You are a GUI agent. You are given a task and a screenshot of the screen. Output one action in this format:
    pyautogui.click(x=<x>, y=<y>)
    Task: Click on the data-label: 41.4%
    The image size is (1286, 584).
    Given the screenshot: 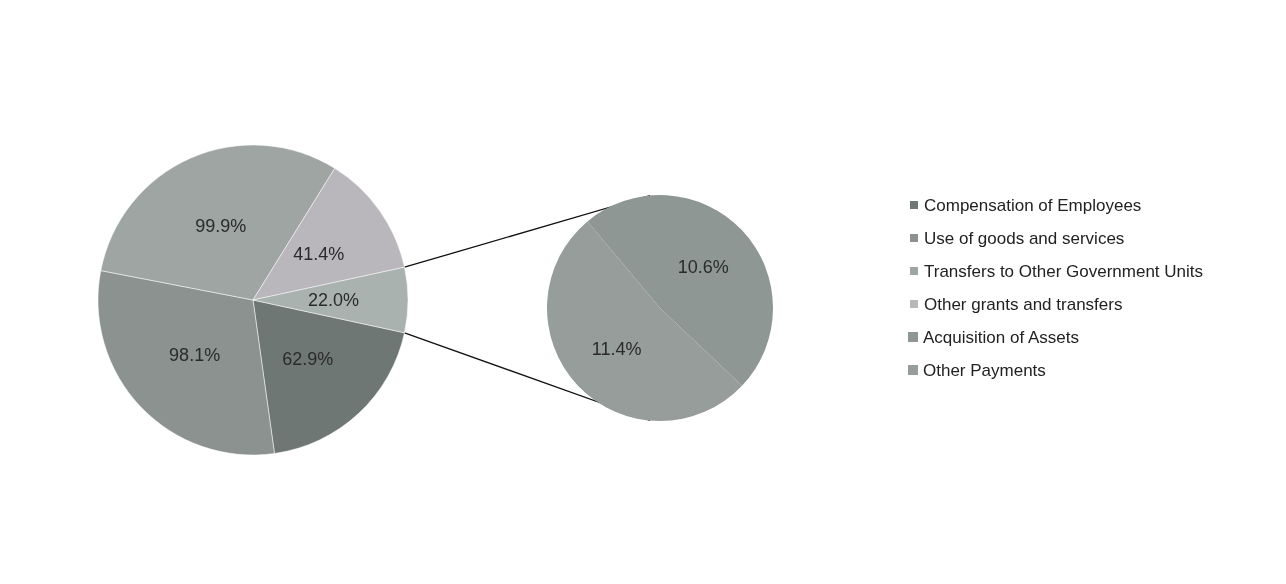 What is the action you would take?
    pyautogui.click(x=319, y=253)
    